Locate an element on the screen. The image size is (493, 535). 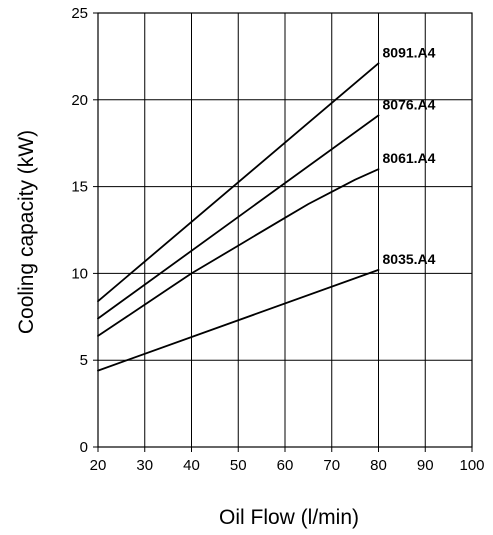
y-tick-label-15: 15 is located at coordinates (79, 187).